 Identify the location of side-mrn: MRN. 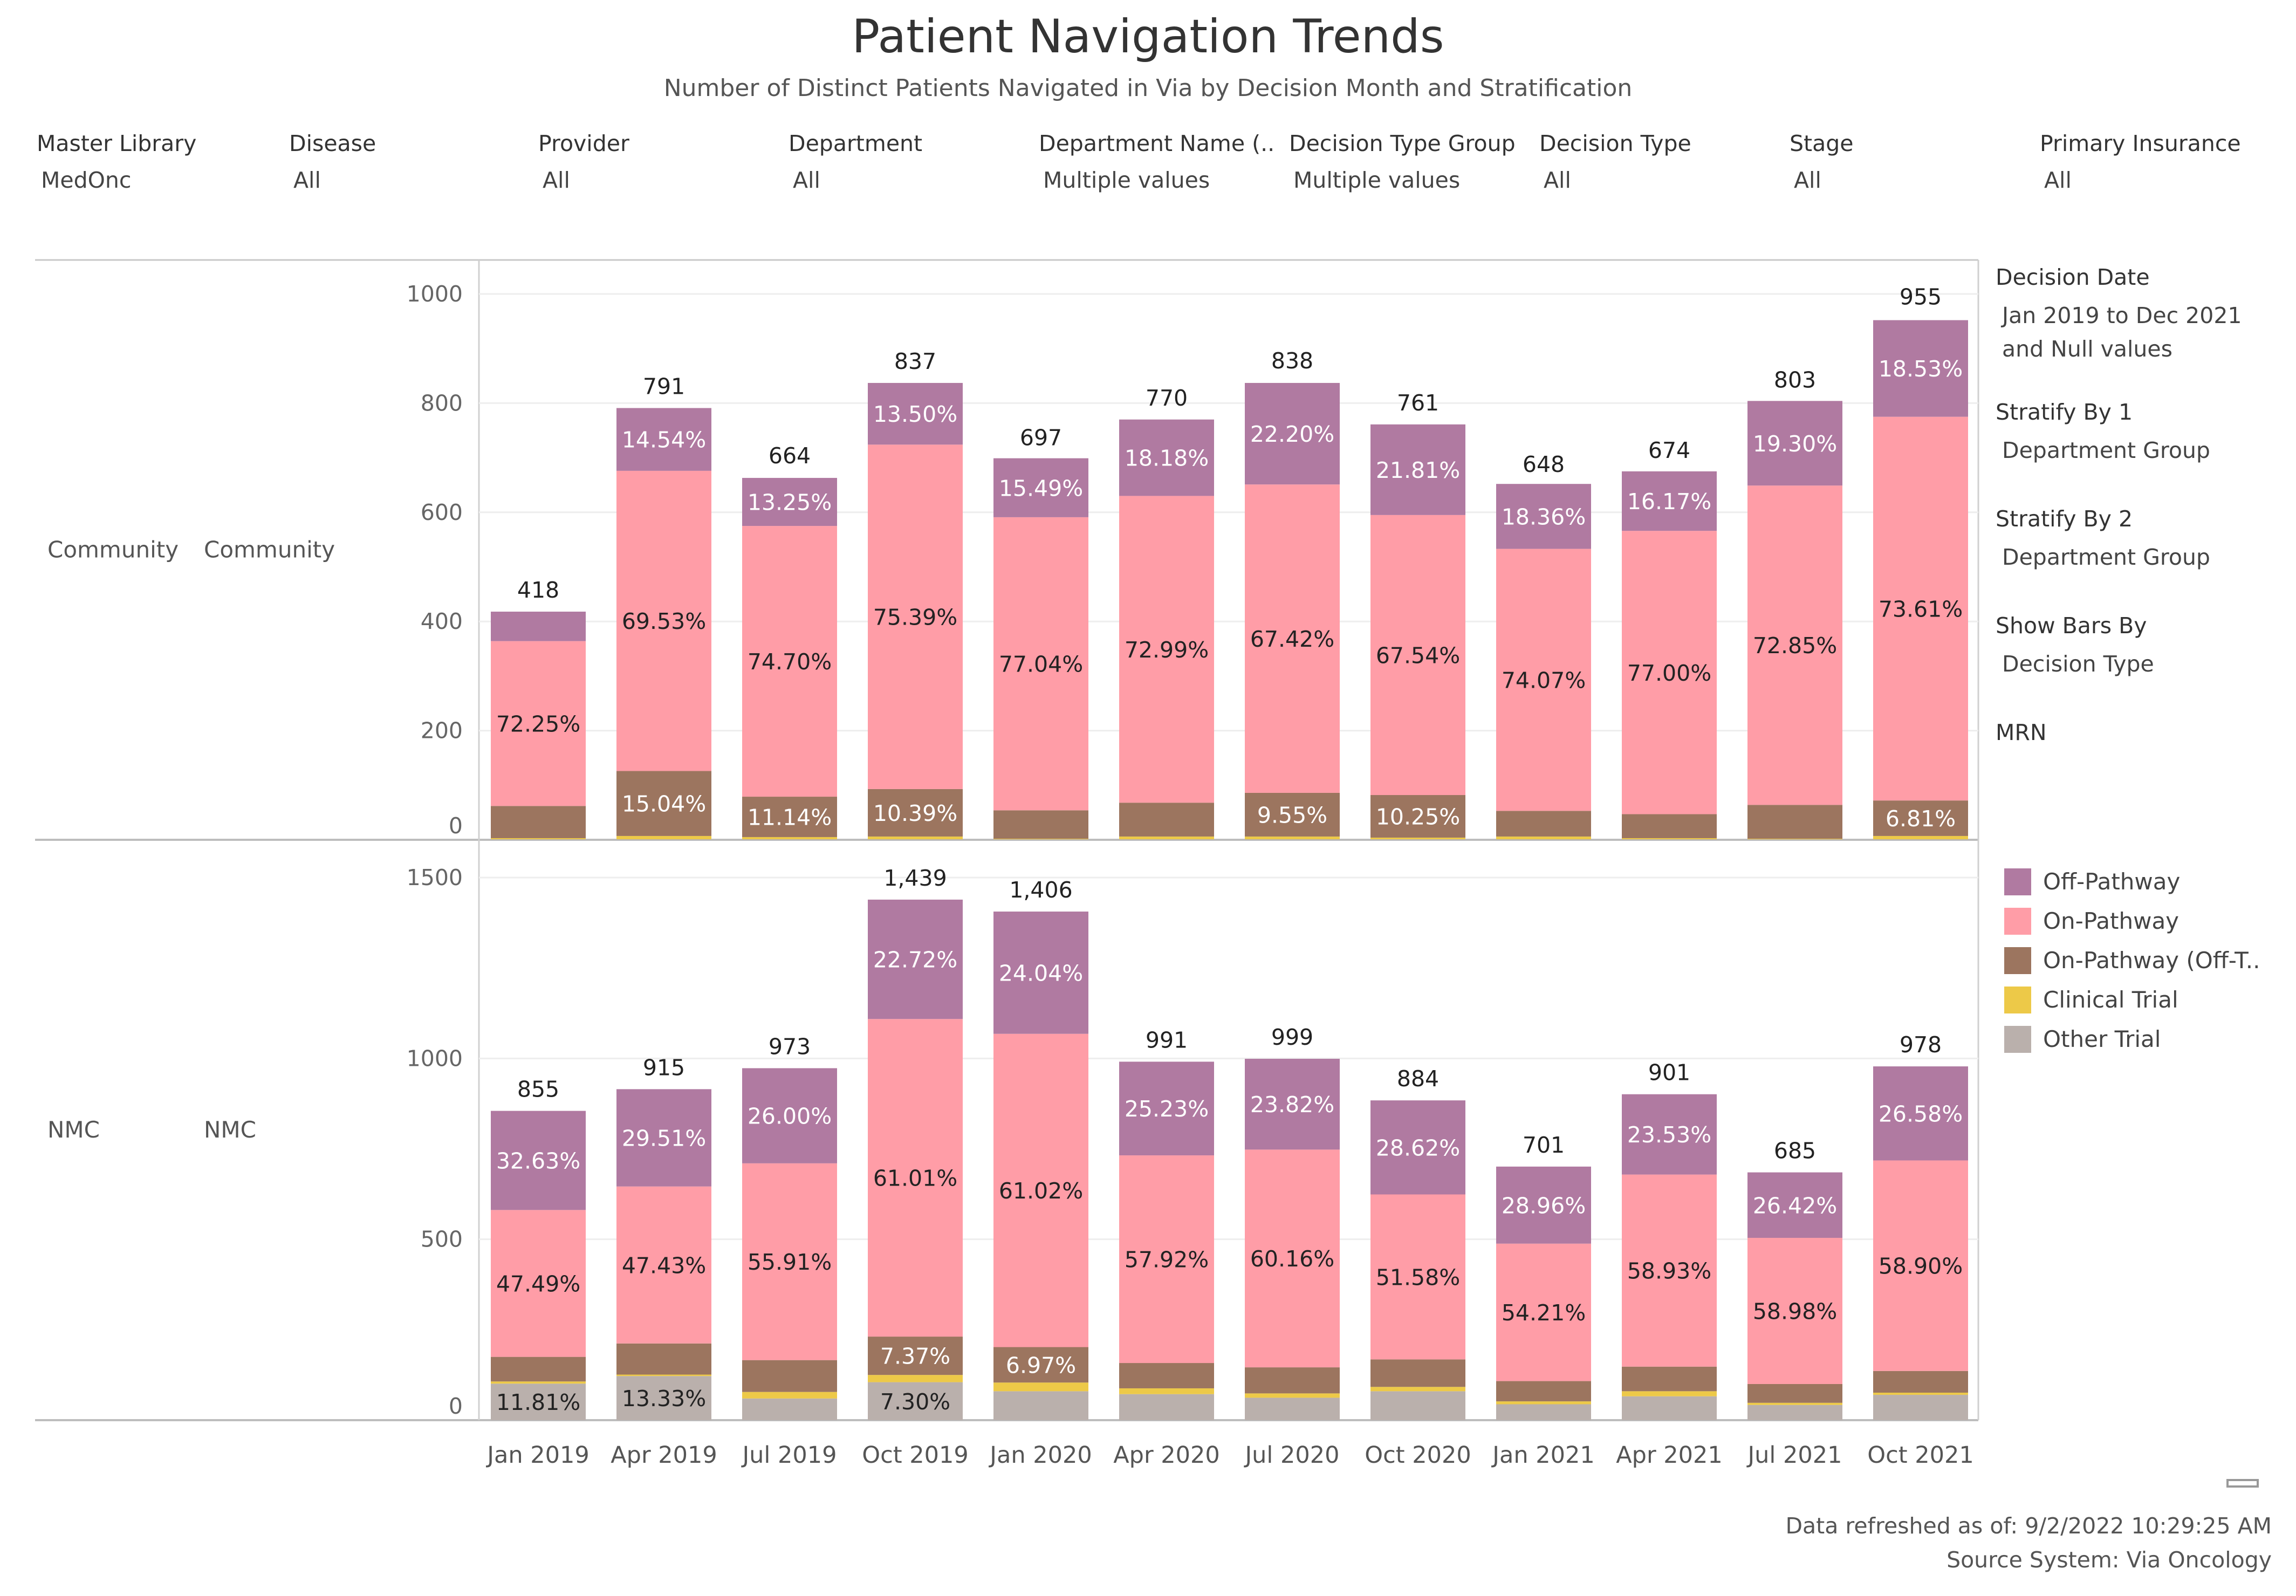
(2022, 737).